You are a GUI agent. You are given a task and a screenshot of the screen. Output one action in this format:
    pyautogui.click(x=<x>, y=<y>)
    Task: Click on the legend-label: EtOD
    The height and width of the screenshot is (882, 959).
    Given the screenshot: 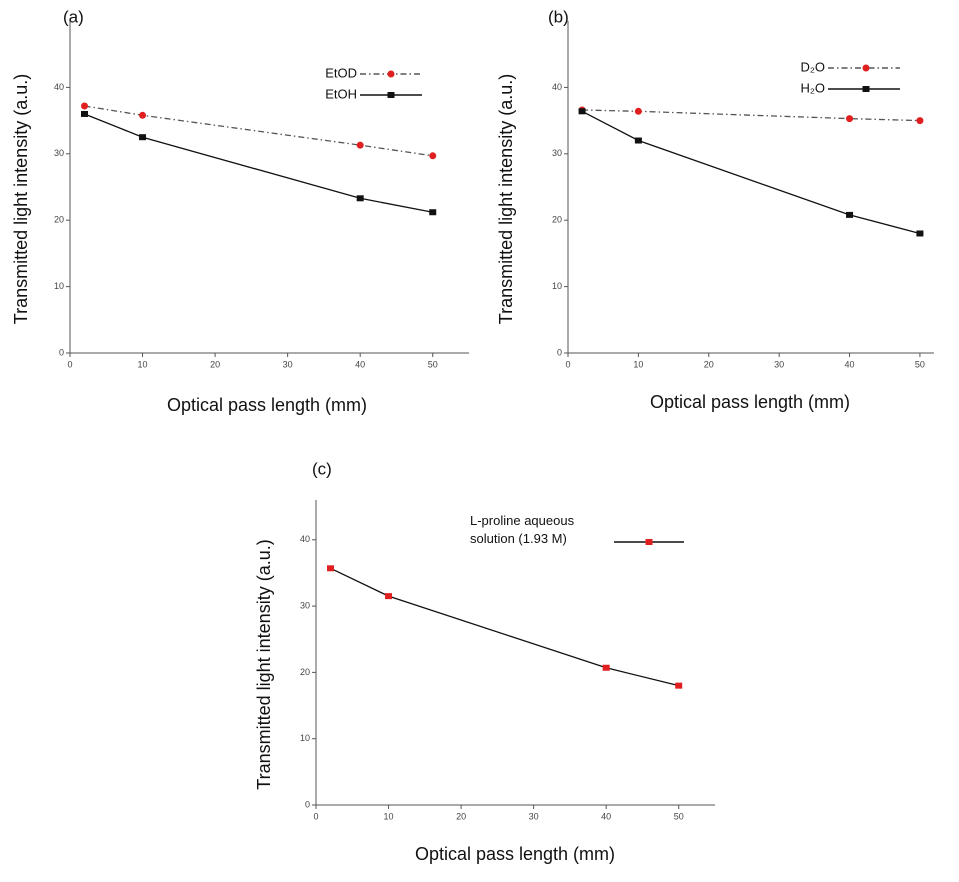 What is the action you would take?
    pyautogui.click(x=341, y=72)
    